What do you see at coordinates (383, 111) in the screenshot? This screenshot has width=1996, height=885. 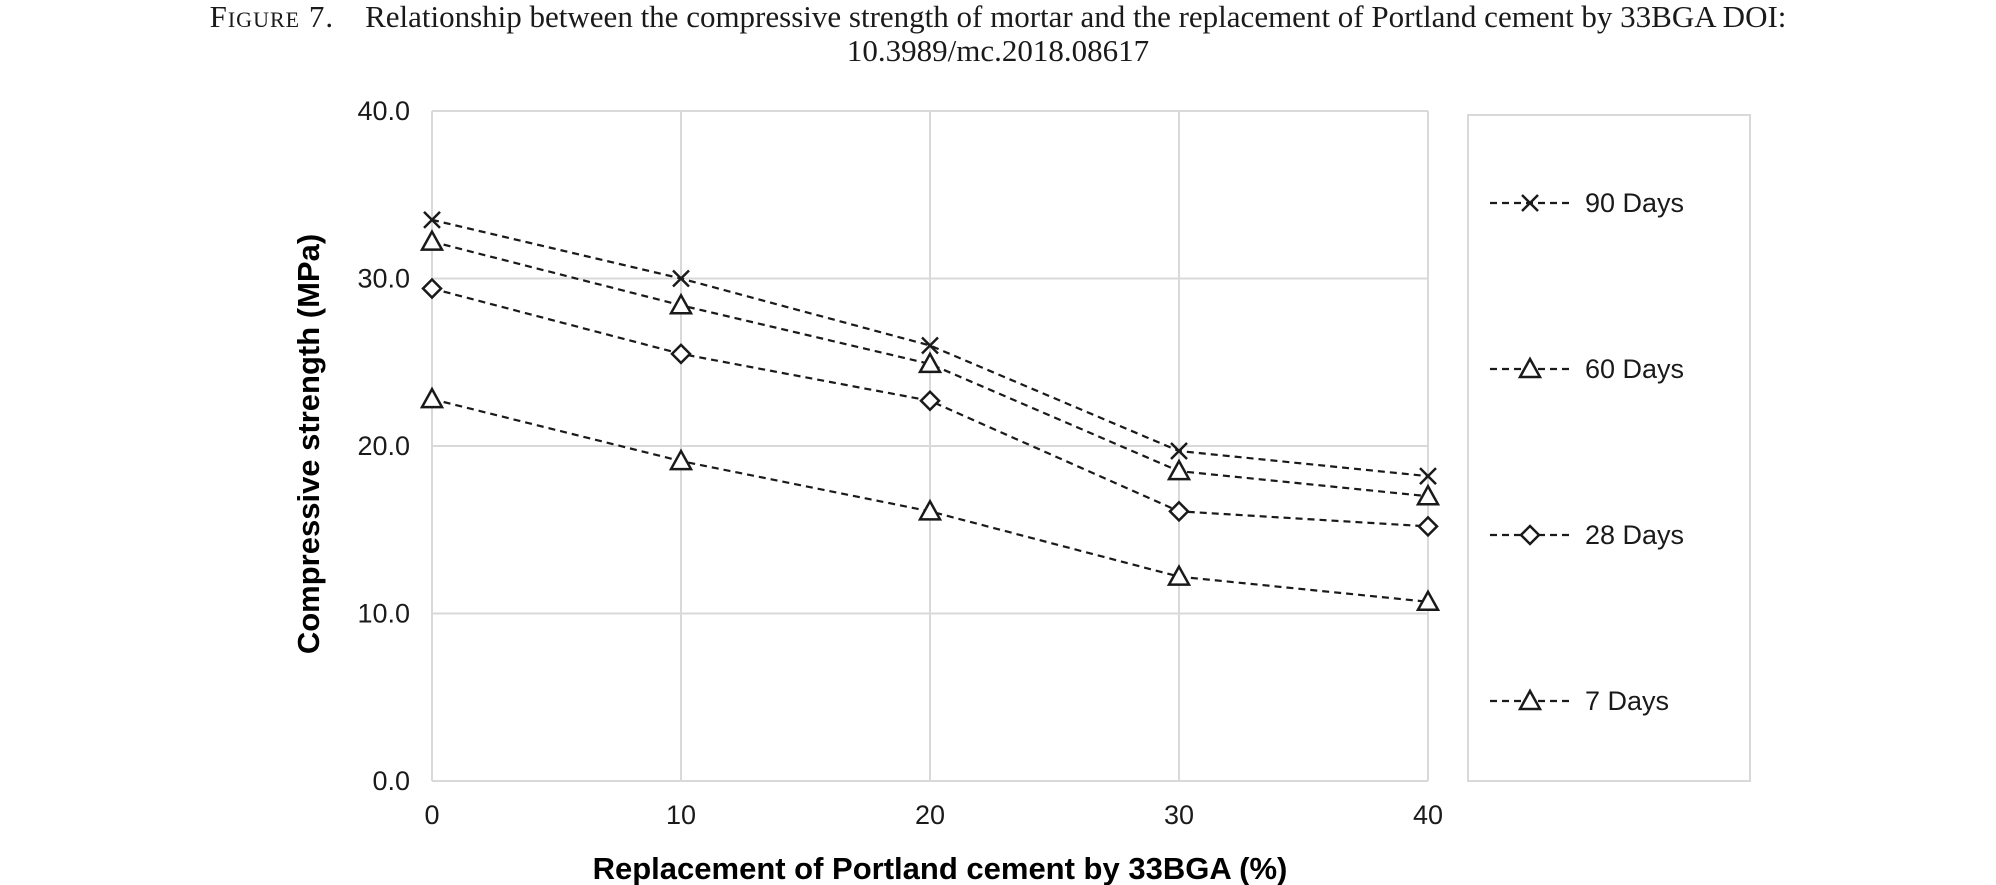 I see `y-tick-label: 40.0` at bounding box center [383, 111].